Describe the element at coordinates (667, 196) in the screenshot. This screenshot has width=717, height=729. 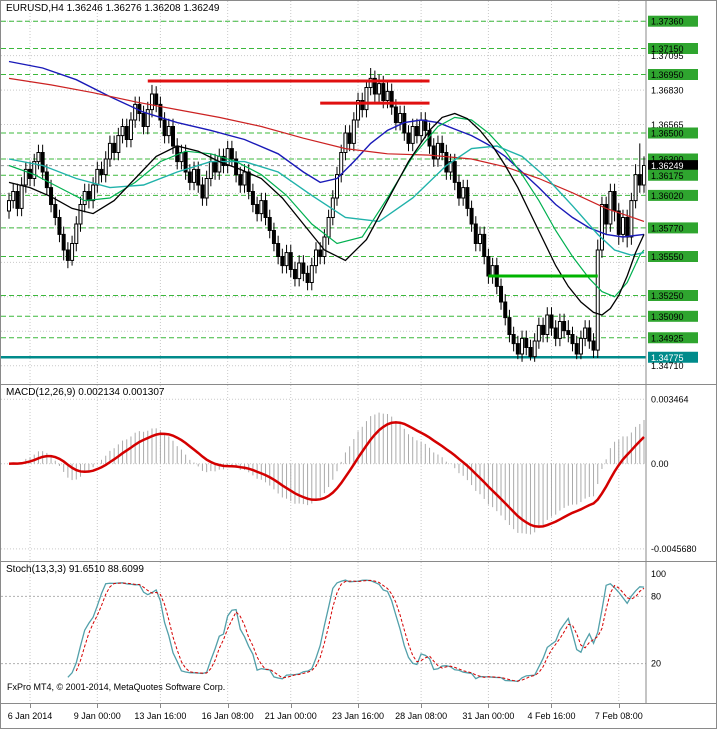
I see `price-axis-label: 1.36020` at that location.